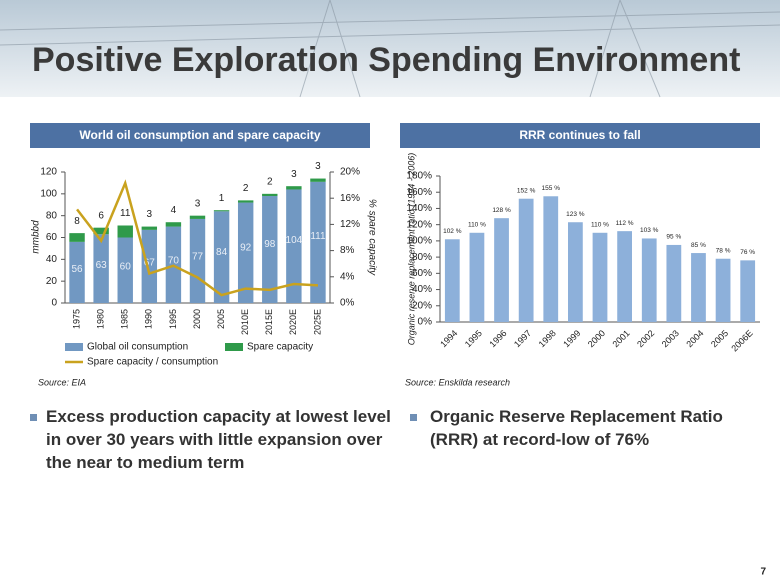 The width and height of the screenshot is (780, 587). I want to click on y-tick-label: 140%, so click(419, 208).